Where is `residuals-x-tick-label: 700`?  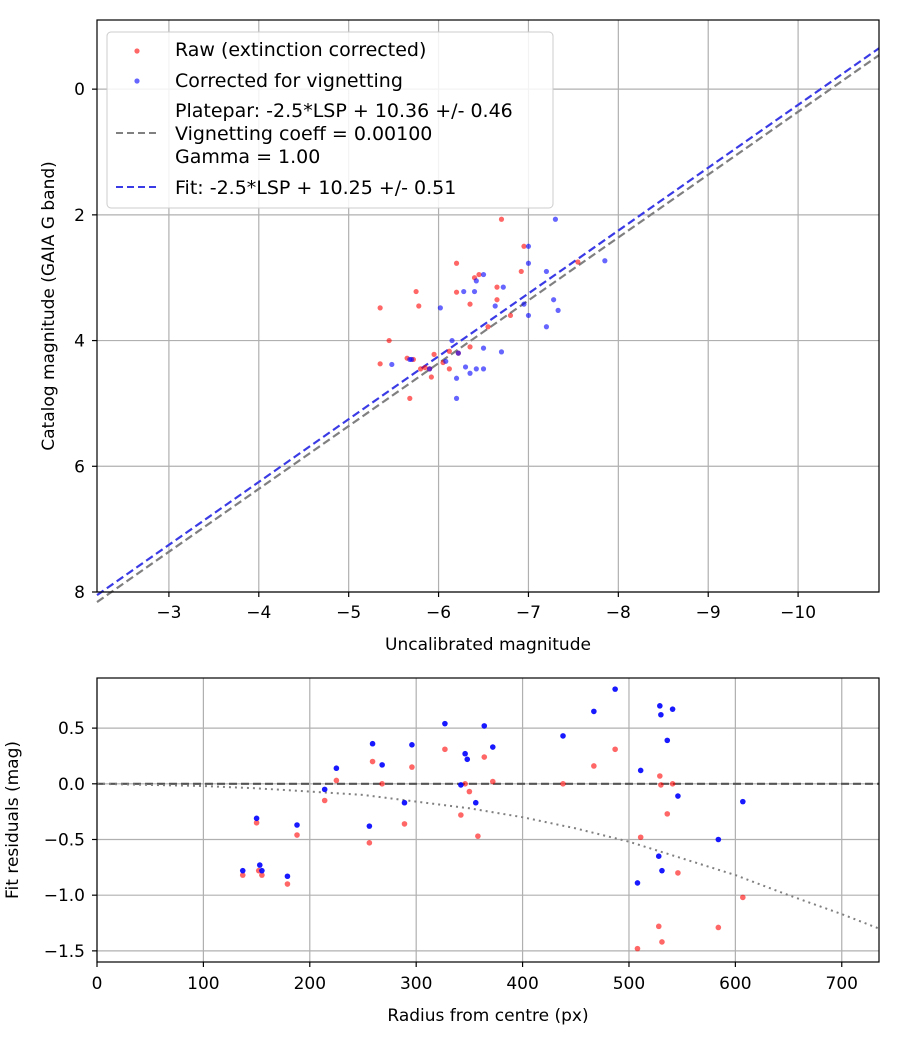
residuals-x-tick-label: 700 is located at coordinates (842, 984).